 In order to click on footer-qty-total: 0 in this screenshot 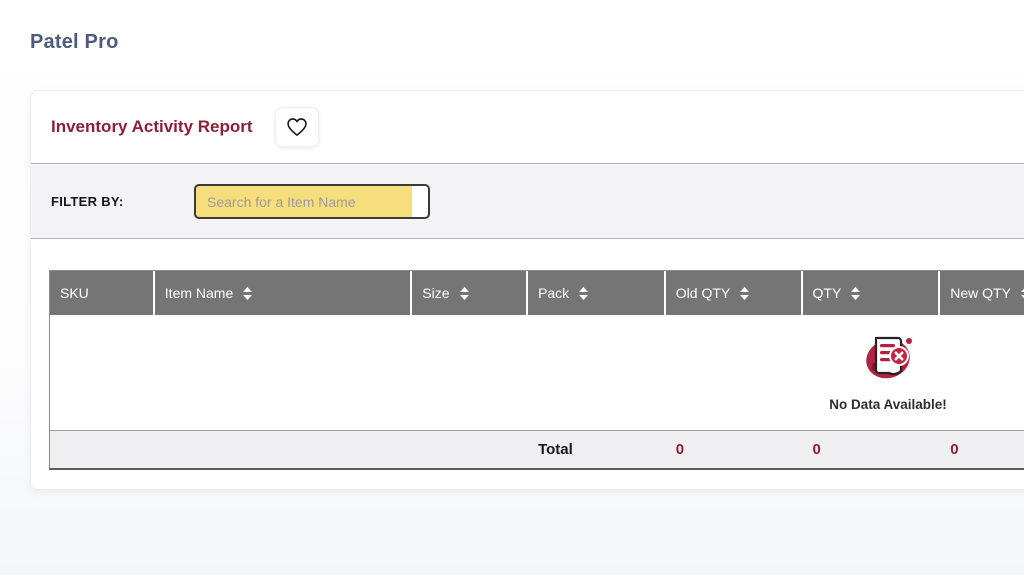, I will do `click(816, 449)`.